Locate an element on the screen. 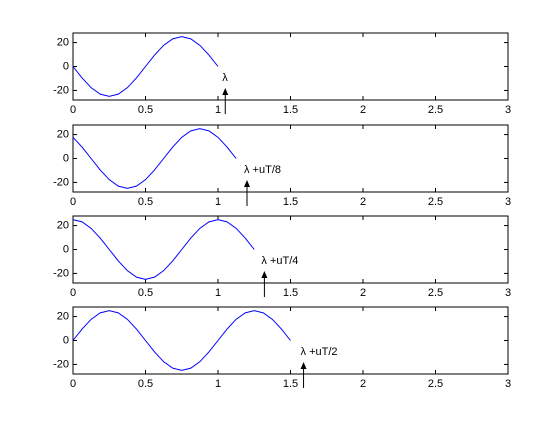  annotation-text: λ +uT/8 is located at coordinates (262, 170).